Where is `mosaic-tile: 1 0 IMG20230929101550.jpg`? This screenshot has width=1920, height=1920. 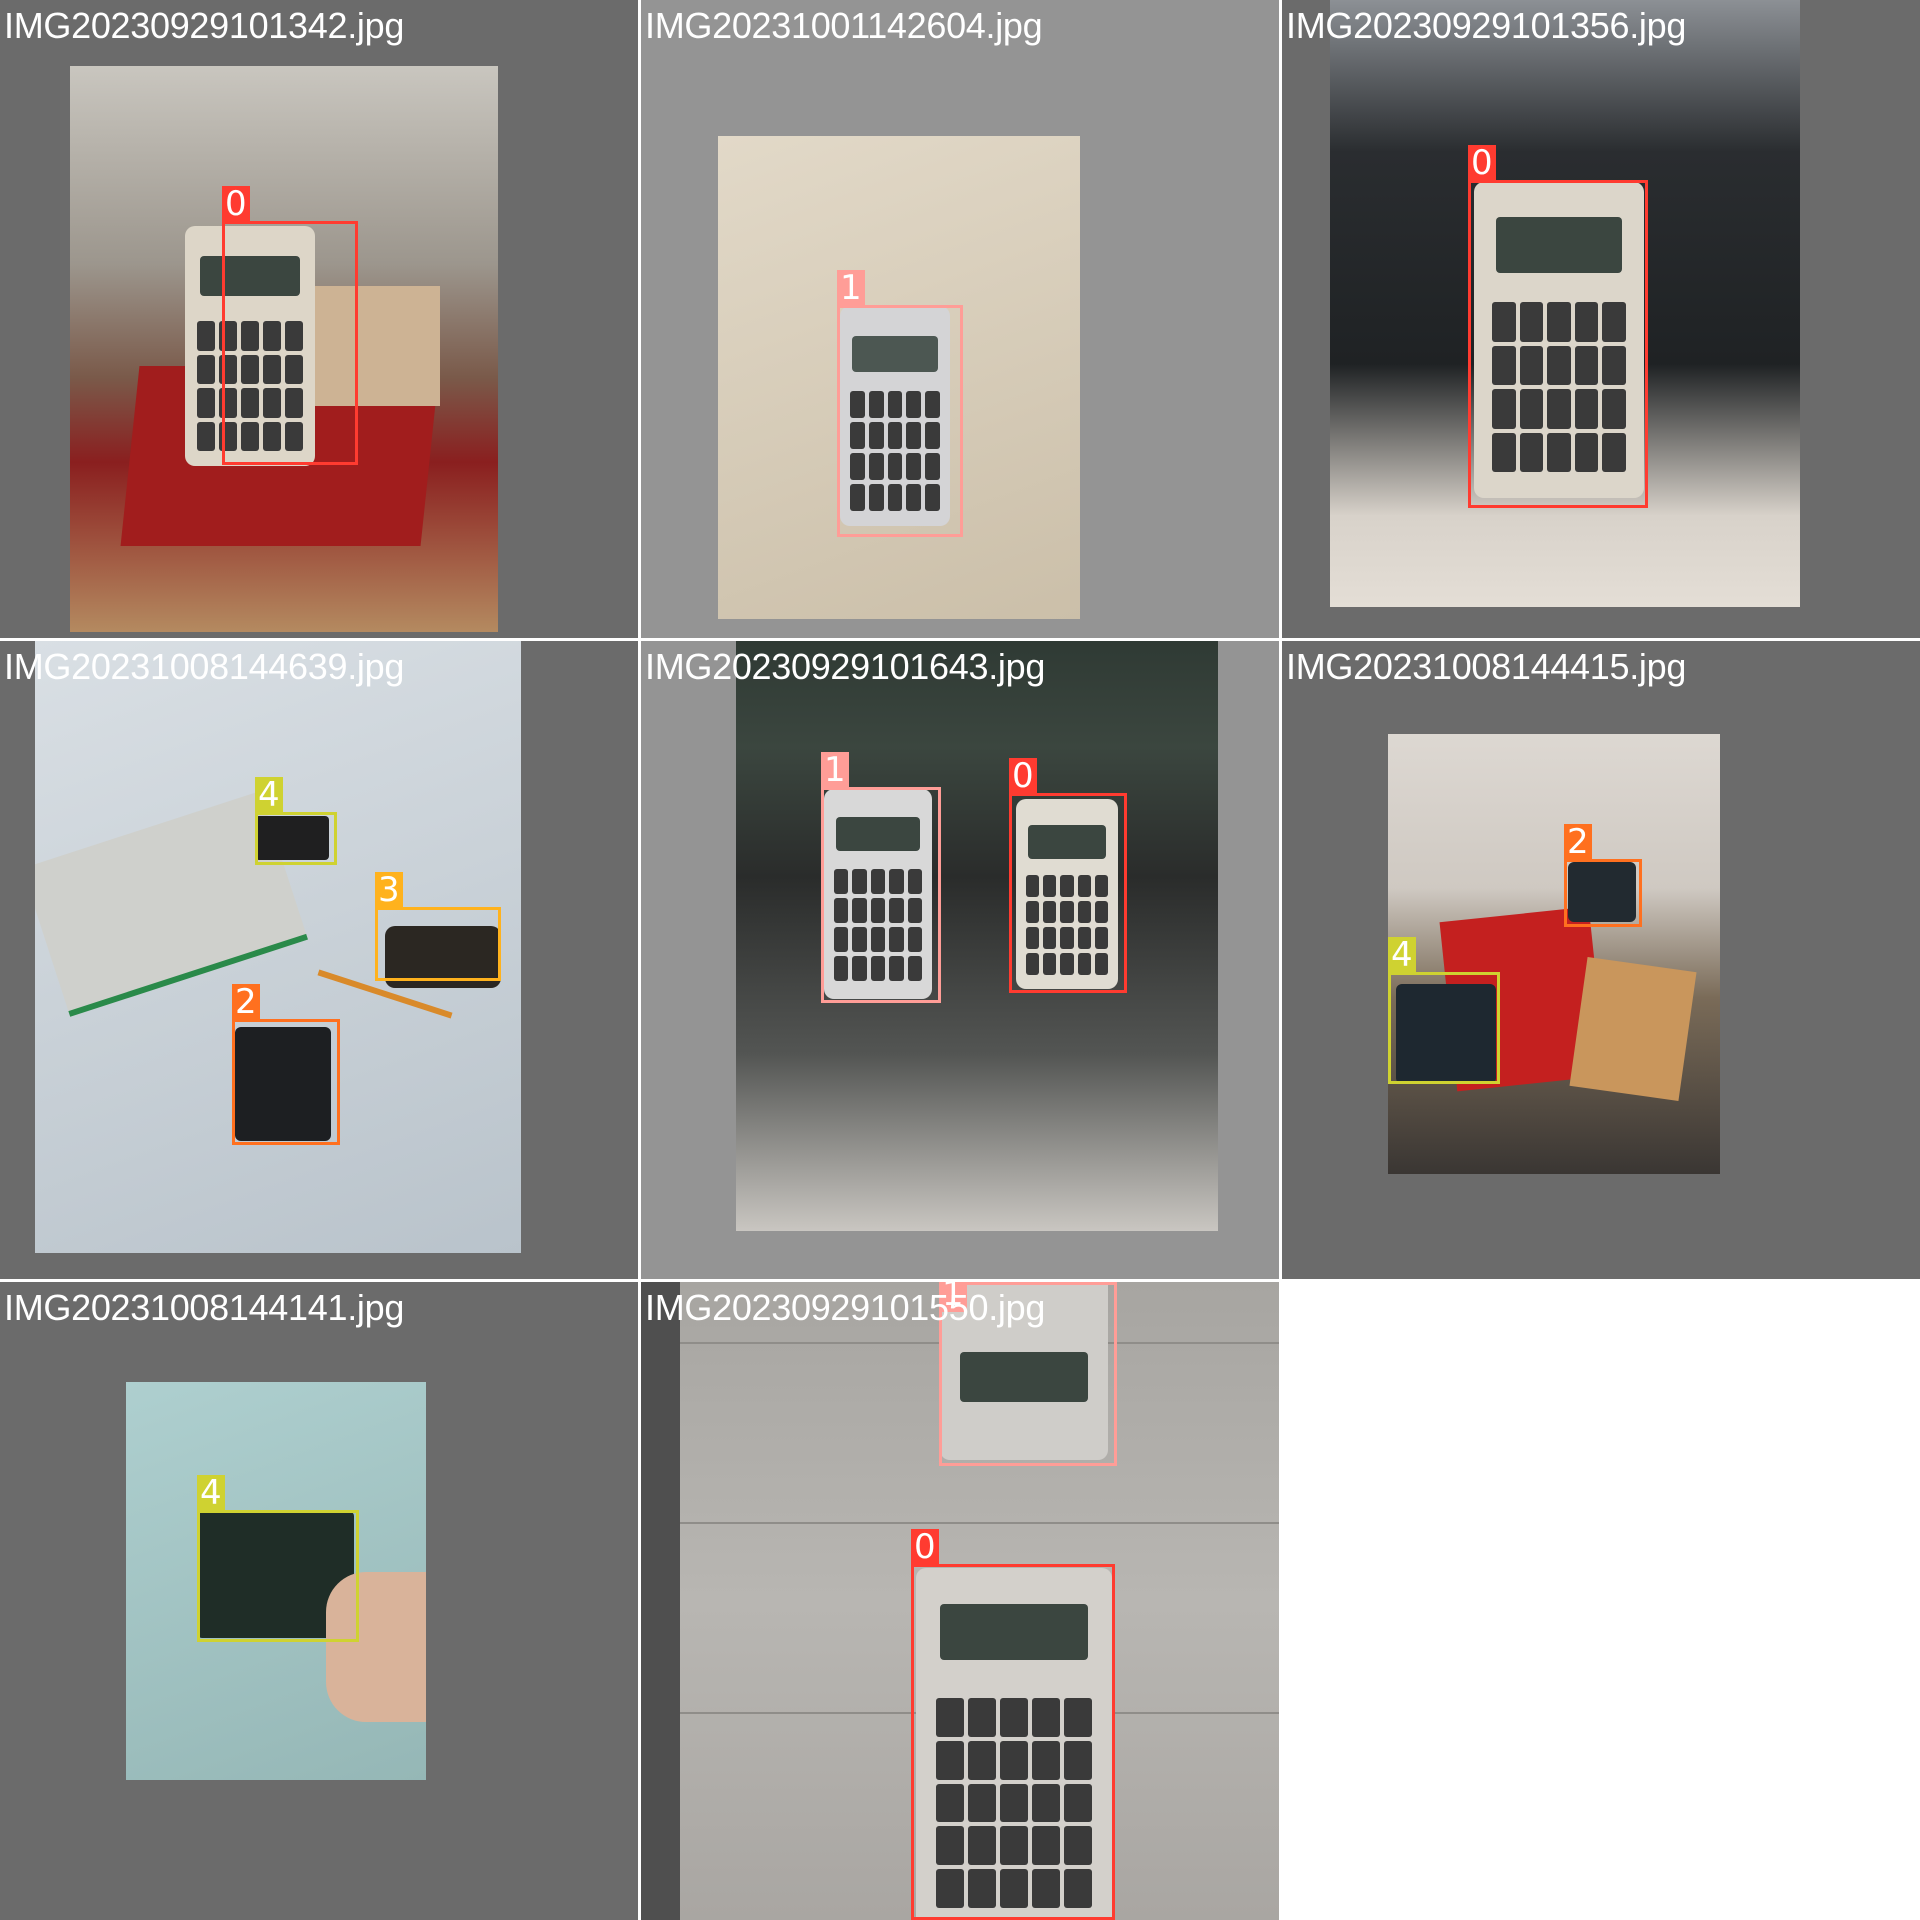 mosaic-tile: 1 0 IMG20230929101550.jpg is located at coordinates (960, 1601).